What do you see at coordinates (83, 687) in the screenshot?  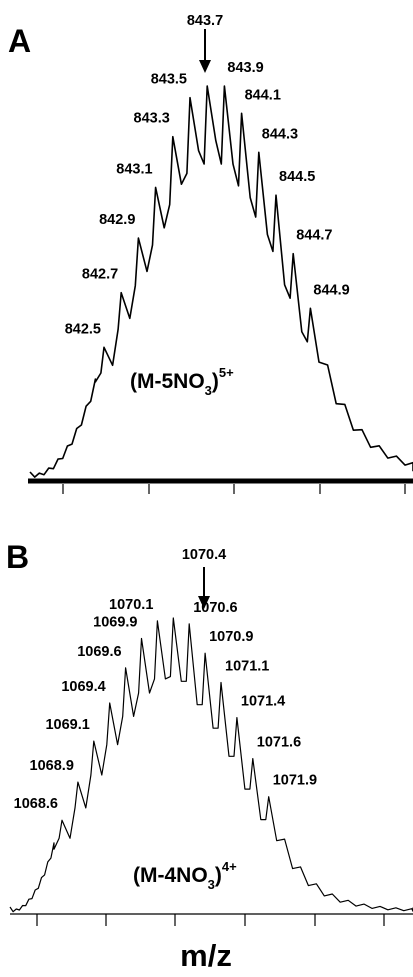 I see `panel-b-peak-label: 1069.4` at bounding box center [83, 687].